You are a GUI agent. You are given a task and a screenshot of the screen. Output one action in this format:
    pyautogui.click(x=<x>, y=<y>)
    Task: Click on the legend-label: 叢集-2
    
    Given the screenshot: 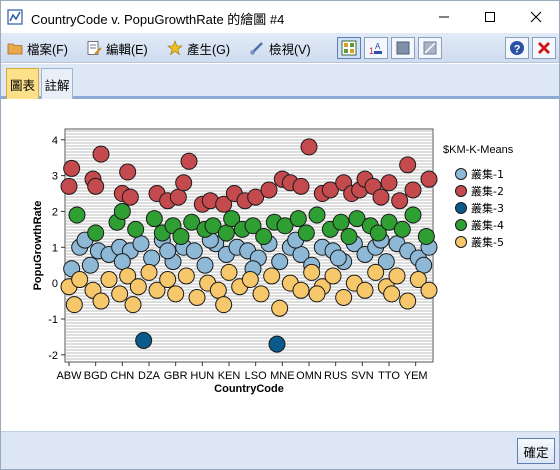 What is the action you would take?
    pyautogui.click(x=487, y=191)
    